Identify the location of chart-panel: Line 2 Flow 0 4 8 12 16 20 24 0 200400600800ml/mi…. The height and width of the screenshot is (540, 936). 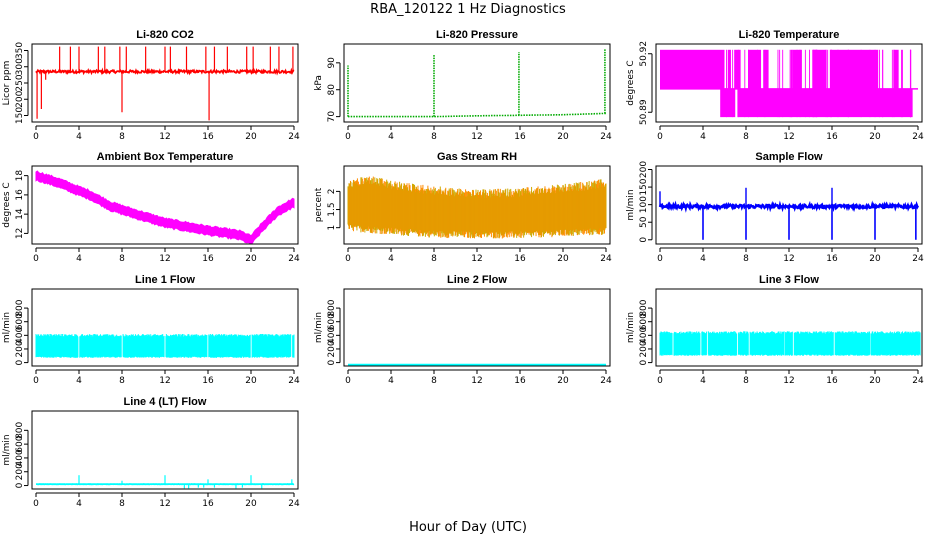
(463, 330).